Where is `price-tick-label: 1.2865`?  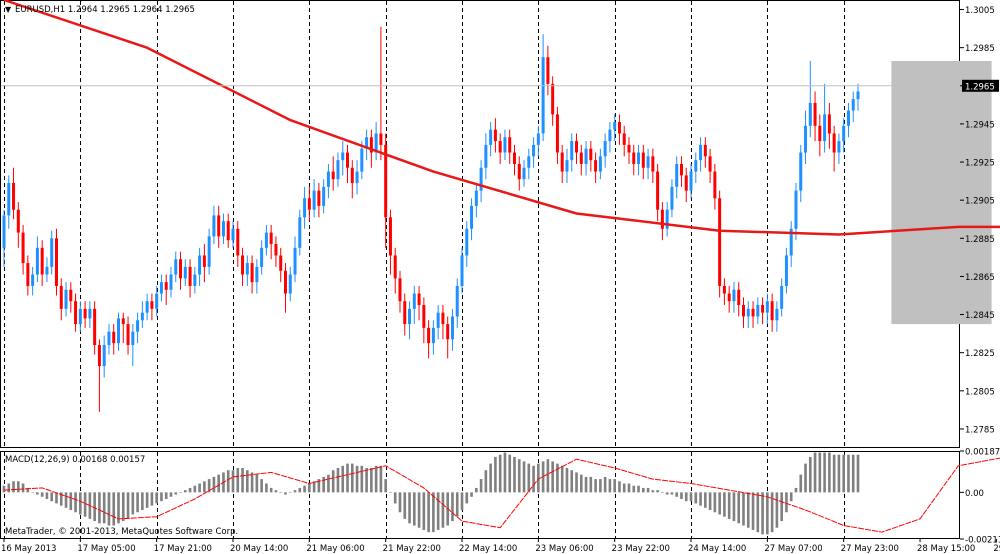
price-tick-label: 1.2865 is located at coordinates (980, 278).